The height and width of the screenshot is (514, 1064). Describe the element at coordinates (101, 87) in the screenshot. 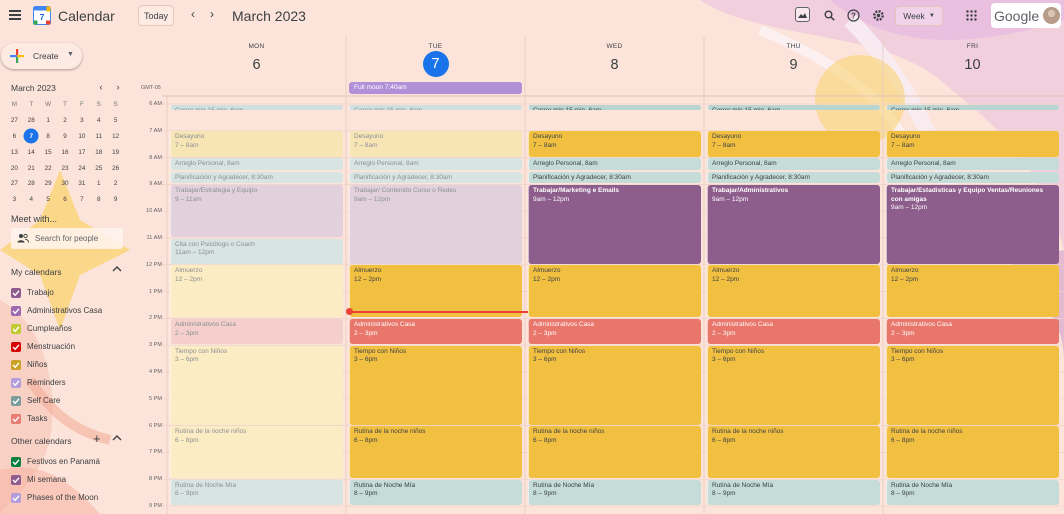

I see `mini-calendar-prev-icon: ‹` at that location.